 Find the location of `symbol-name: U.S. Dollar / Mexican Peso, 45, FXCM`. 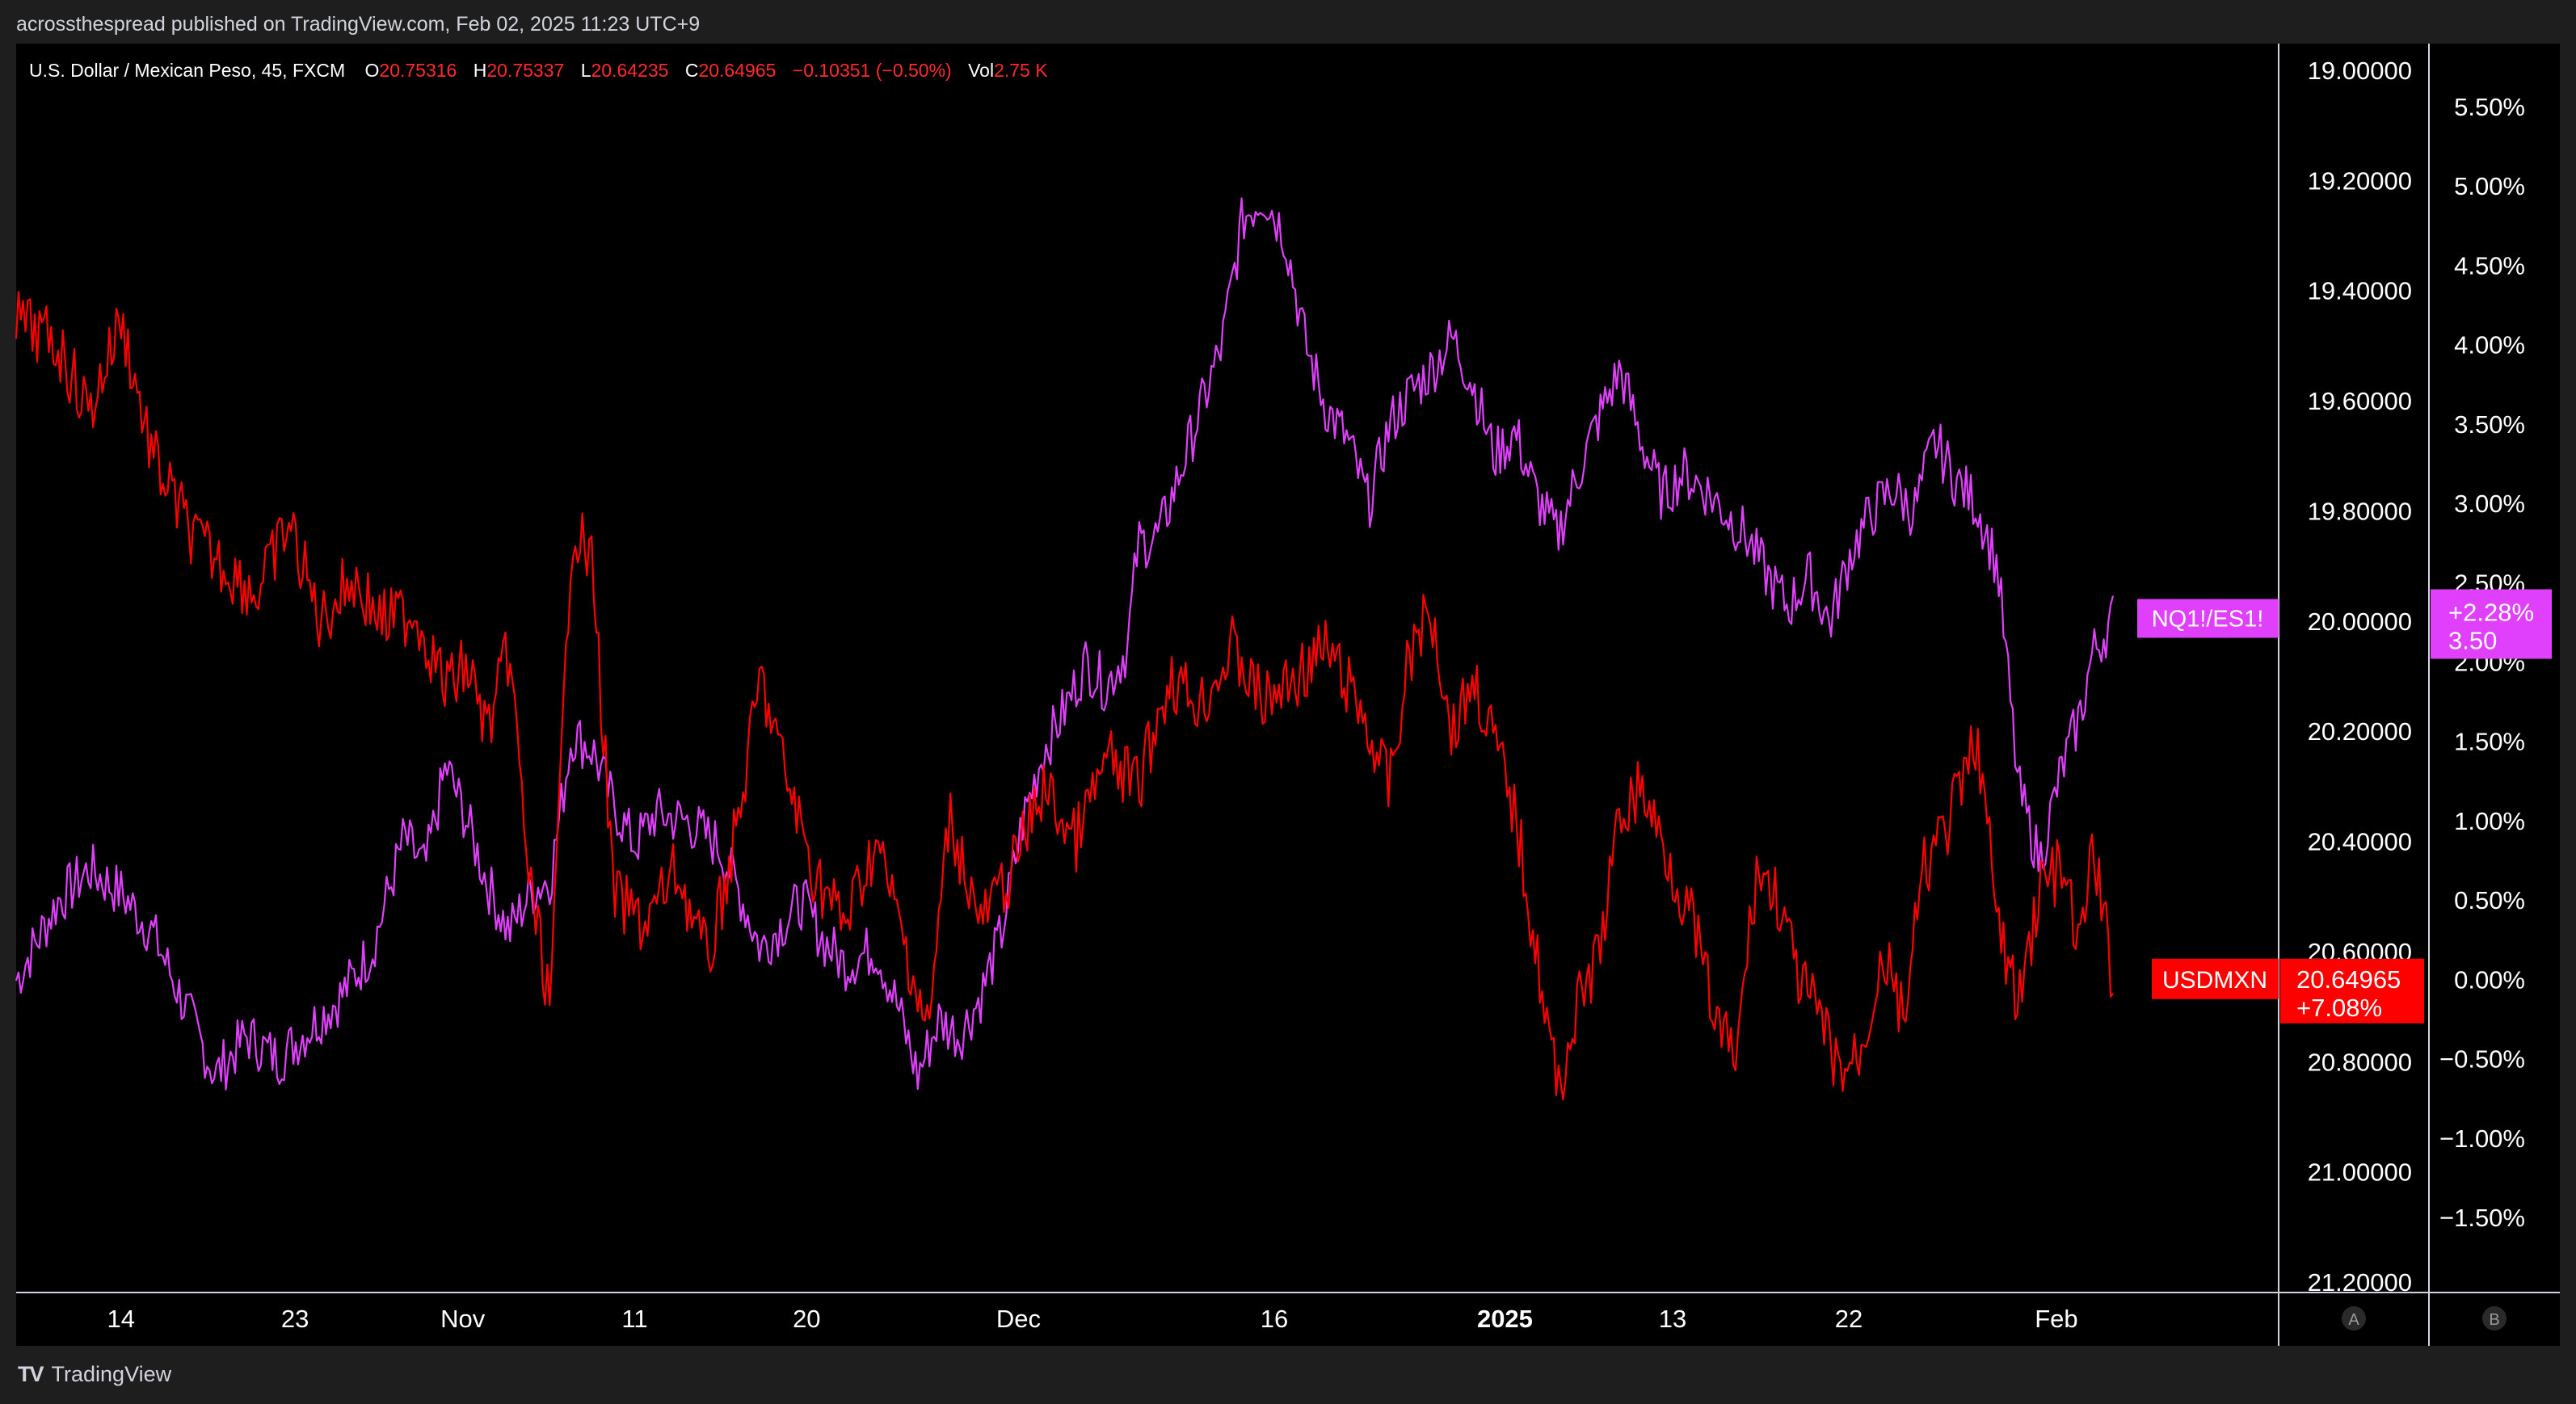

symbol-name: U.S. Dollar / Mexican Peso, 45, FXCM is located at coordinates (187, 70).